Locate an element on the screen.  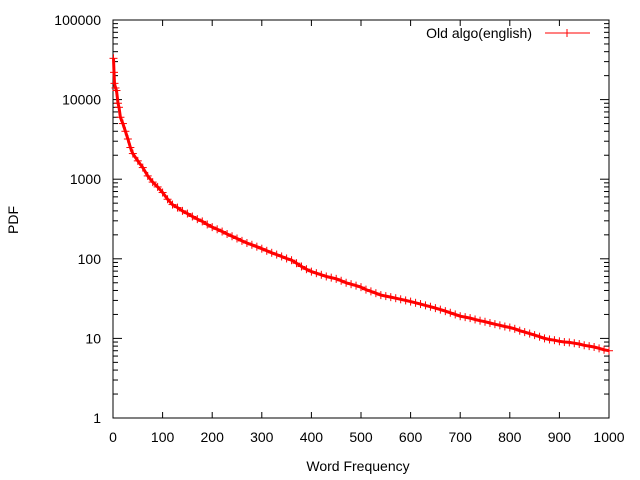
y-tick-label: 1 is located at coordinates (97, 418).